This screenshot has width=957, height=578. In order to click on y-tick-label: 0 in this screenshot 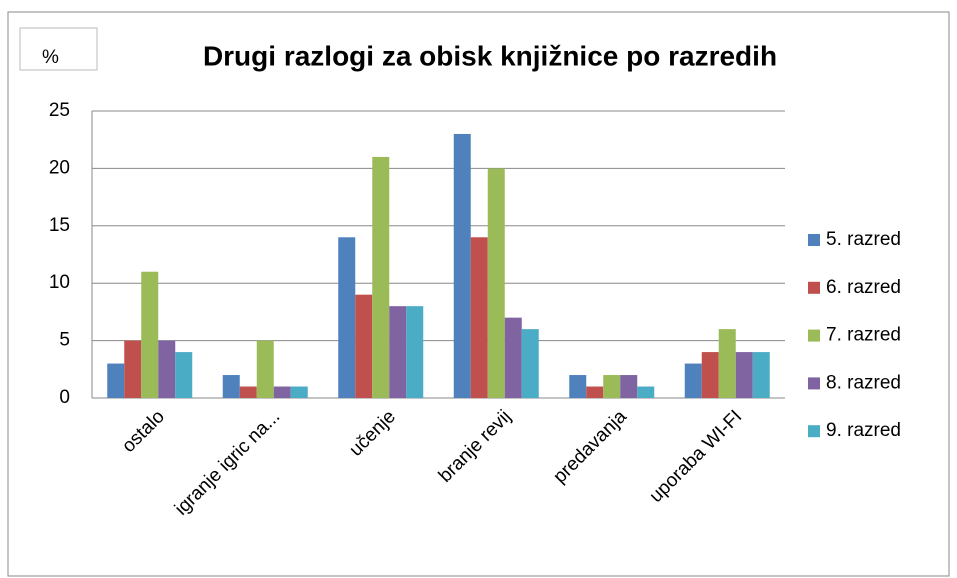, I will do `click(64, 397)`.